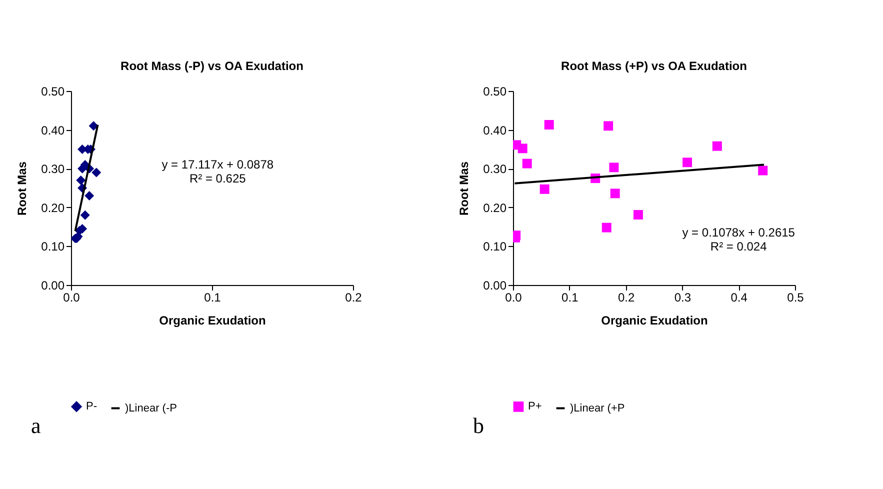 The width and height of the screenshot is (883, 489). Describe the element at coordinates (795, 297) in the screenshot. I see `x-tick-label: 0.5` at that location.